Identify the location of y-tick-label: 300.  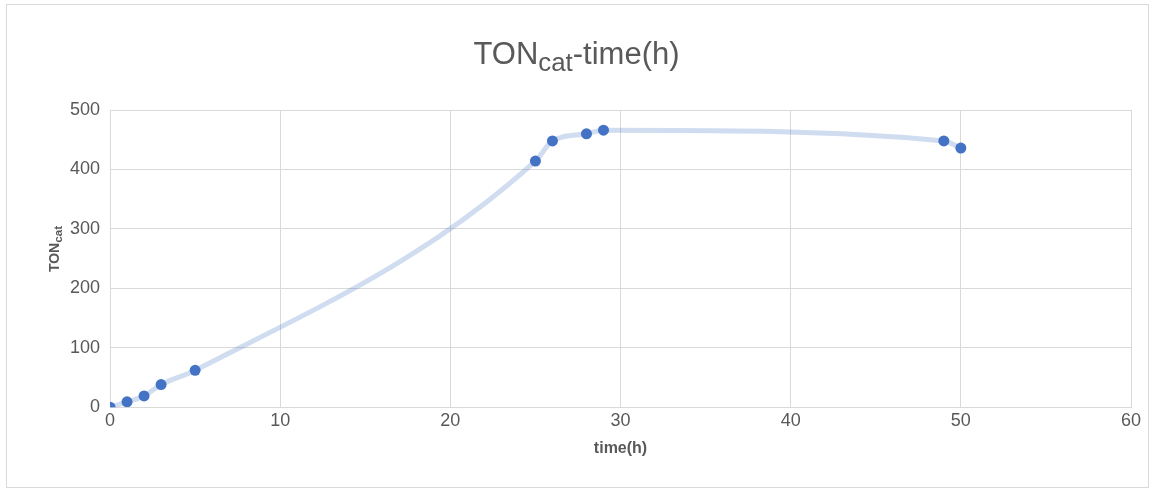
(85, 227).